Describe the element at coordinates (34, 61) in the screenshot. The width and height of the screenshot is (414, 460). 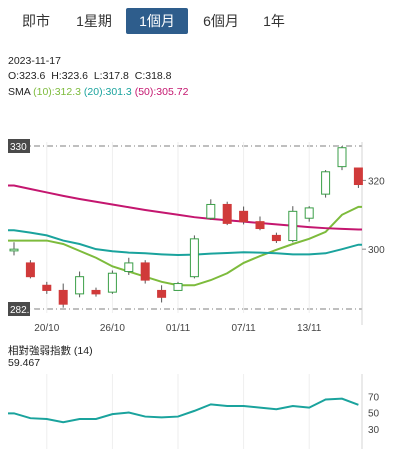
I see `date-label: 2023-11-17` at that location.